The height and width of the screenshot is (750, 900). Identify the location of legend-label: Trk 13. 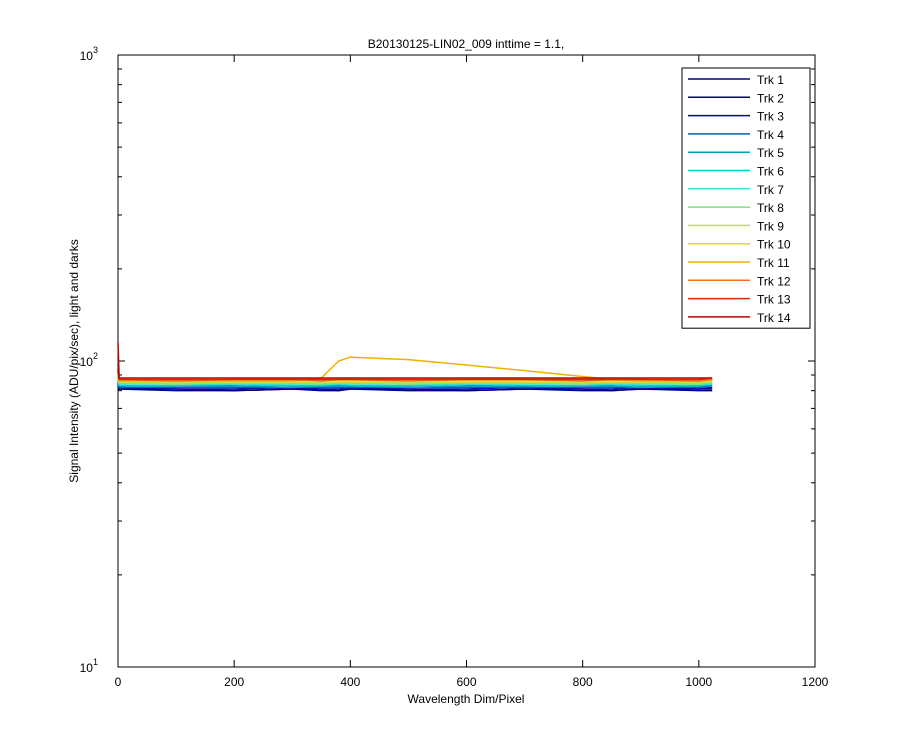
(774, 300).